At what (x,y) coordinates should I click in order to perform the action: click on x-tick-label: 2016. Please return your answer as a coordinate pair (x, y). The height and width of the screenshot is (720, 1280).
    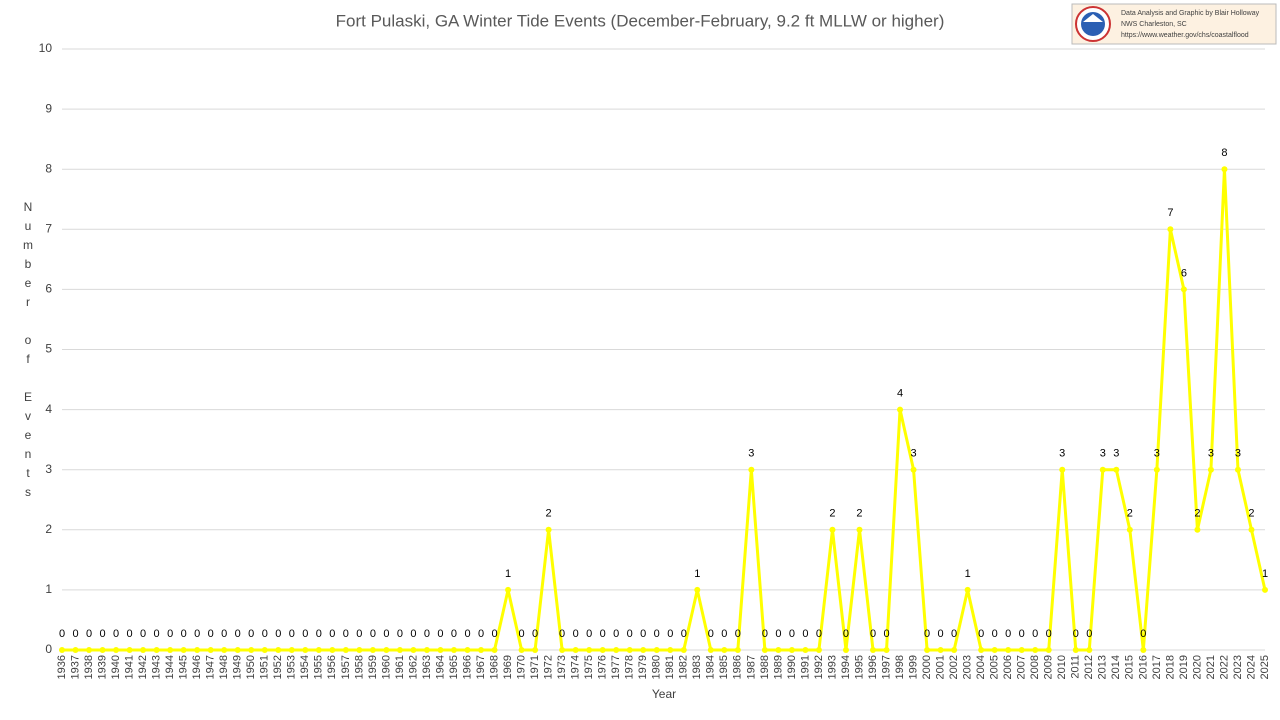
    Looking at the image, I should click on (1143, 667).